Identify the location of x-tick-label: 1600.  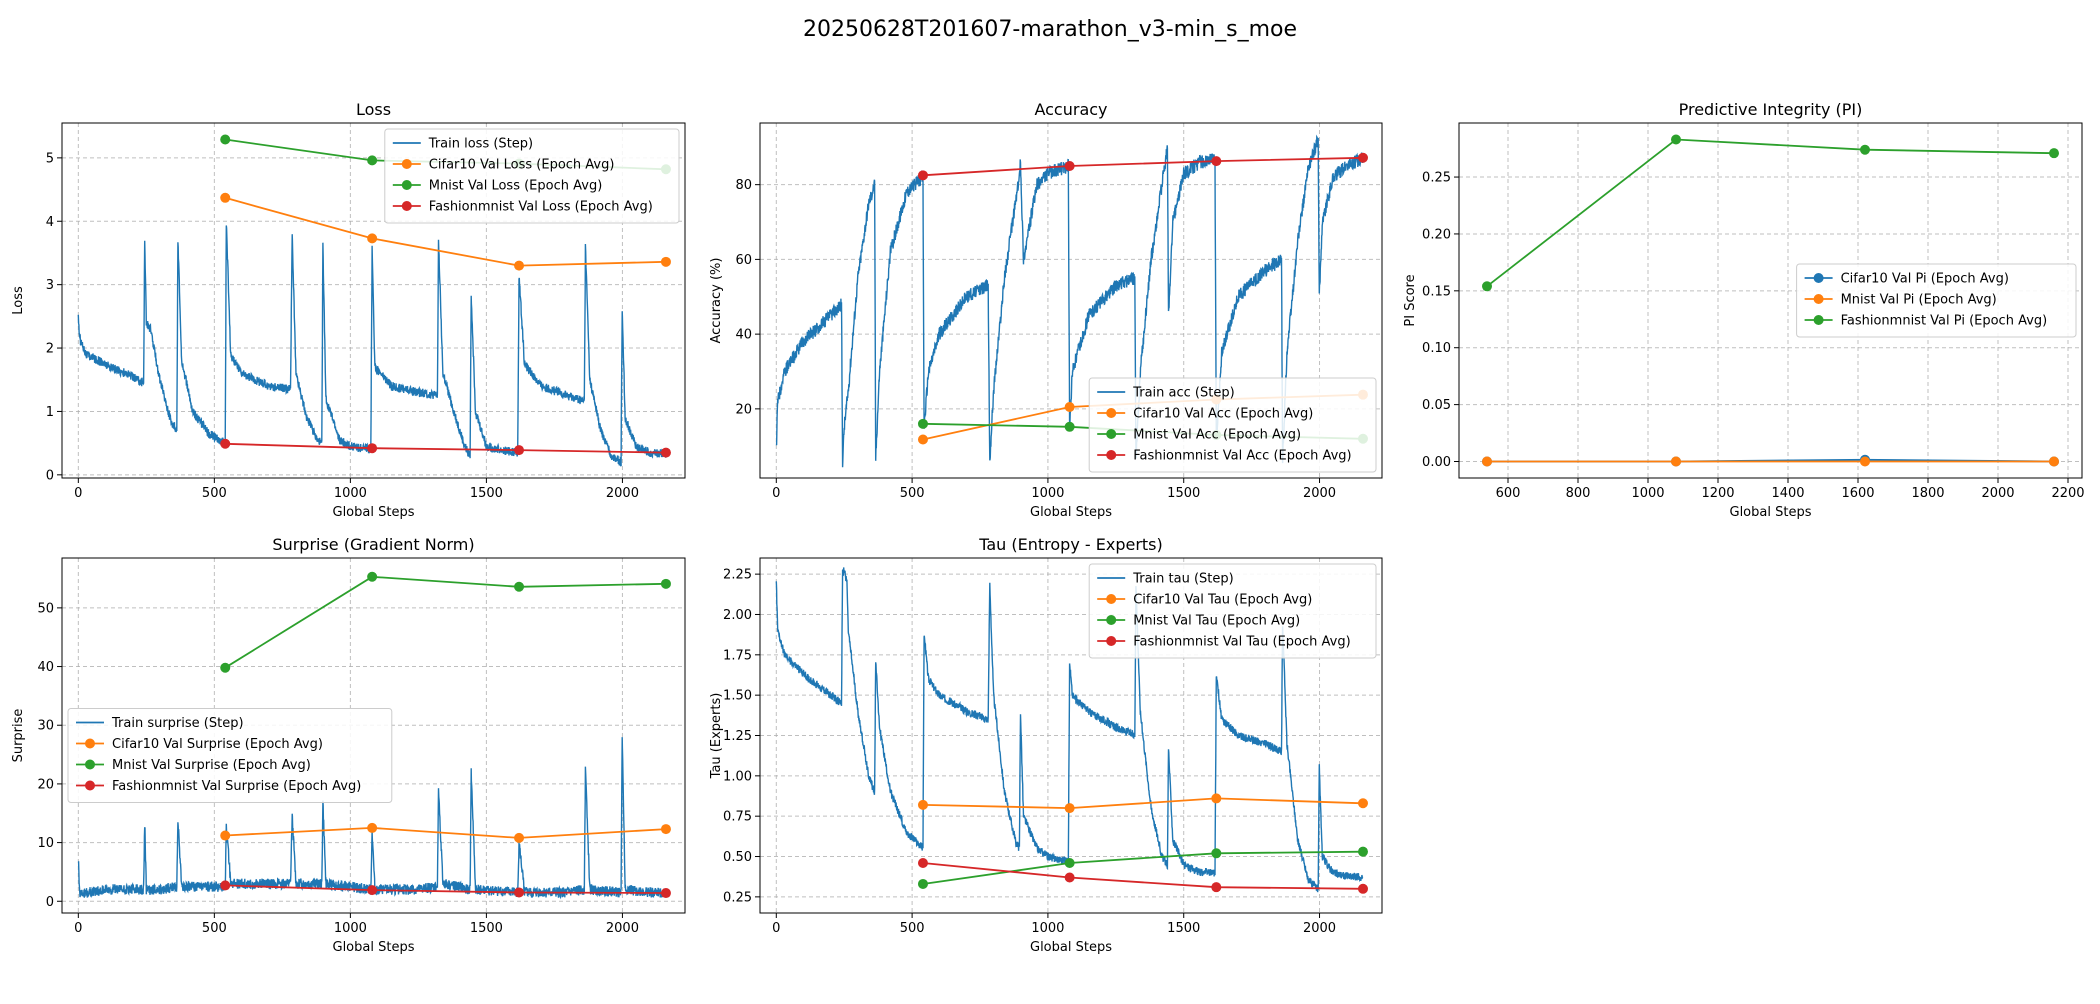
(1857, 493).